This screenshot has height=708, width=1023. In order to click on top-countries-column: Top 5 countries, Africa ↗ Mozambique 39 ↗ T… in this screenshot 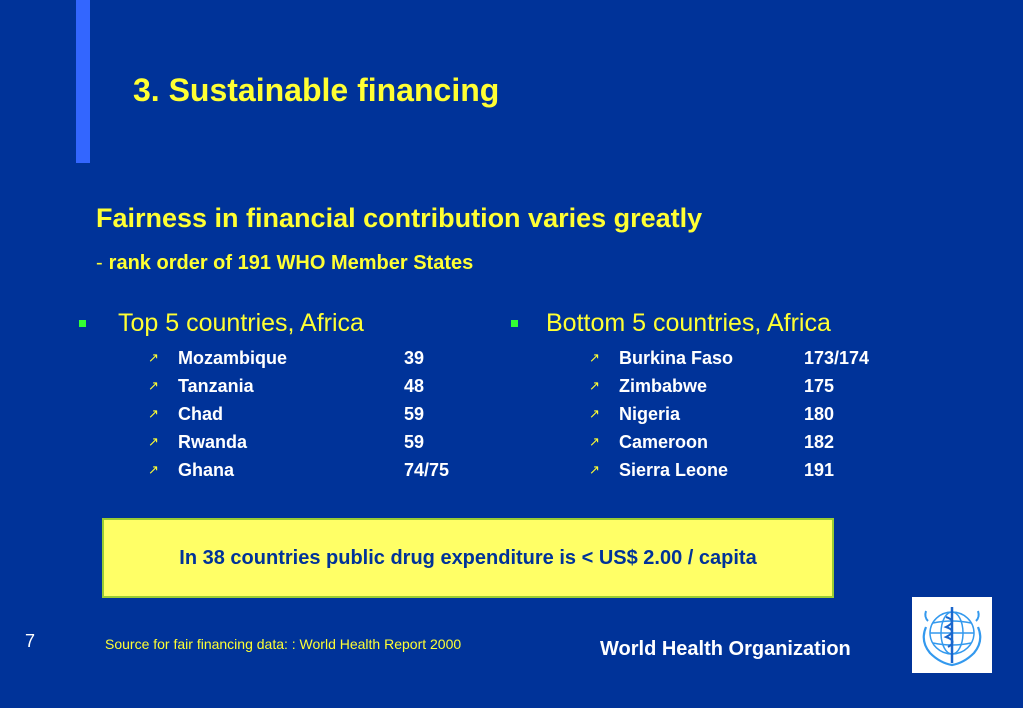, I will do `click(262, 395)`.